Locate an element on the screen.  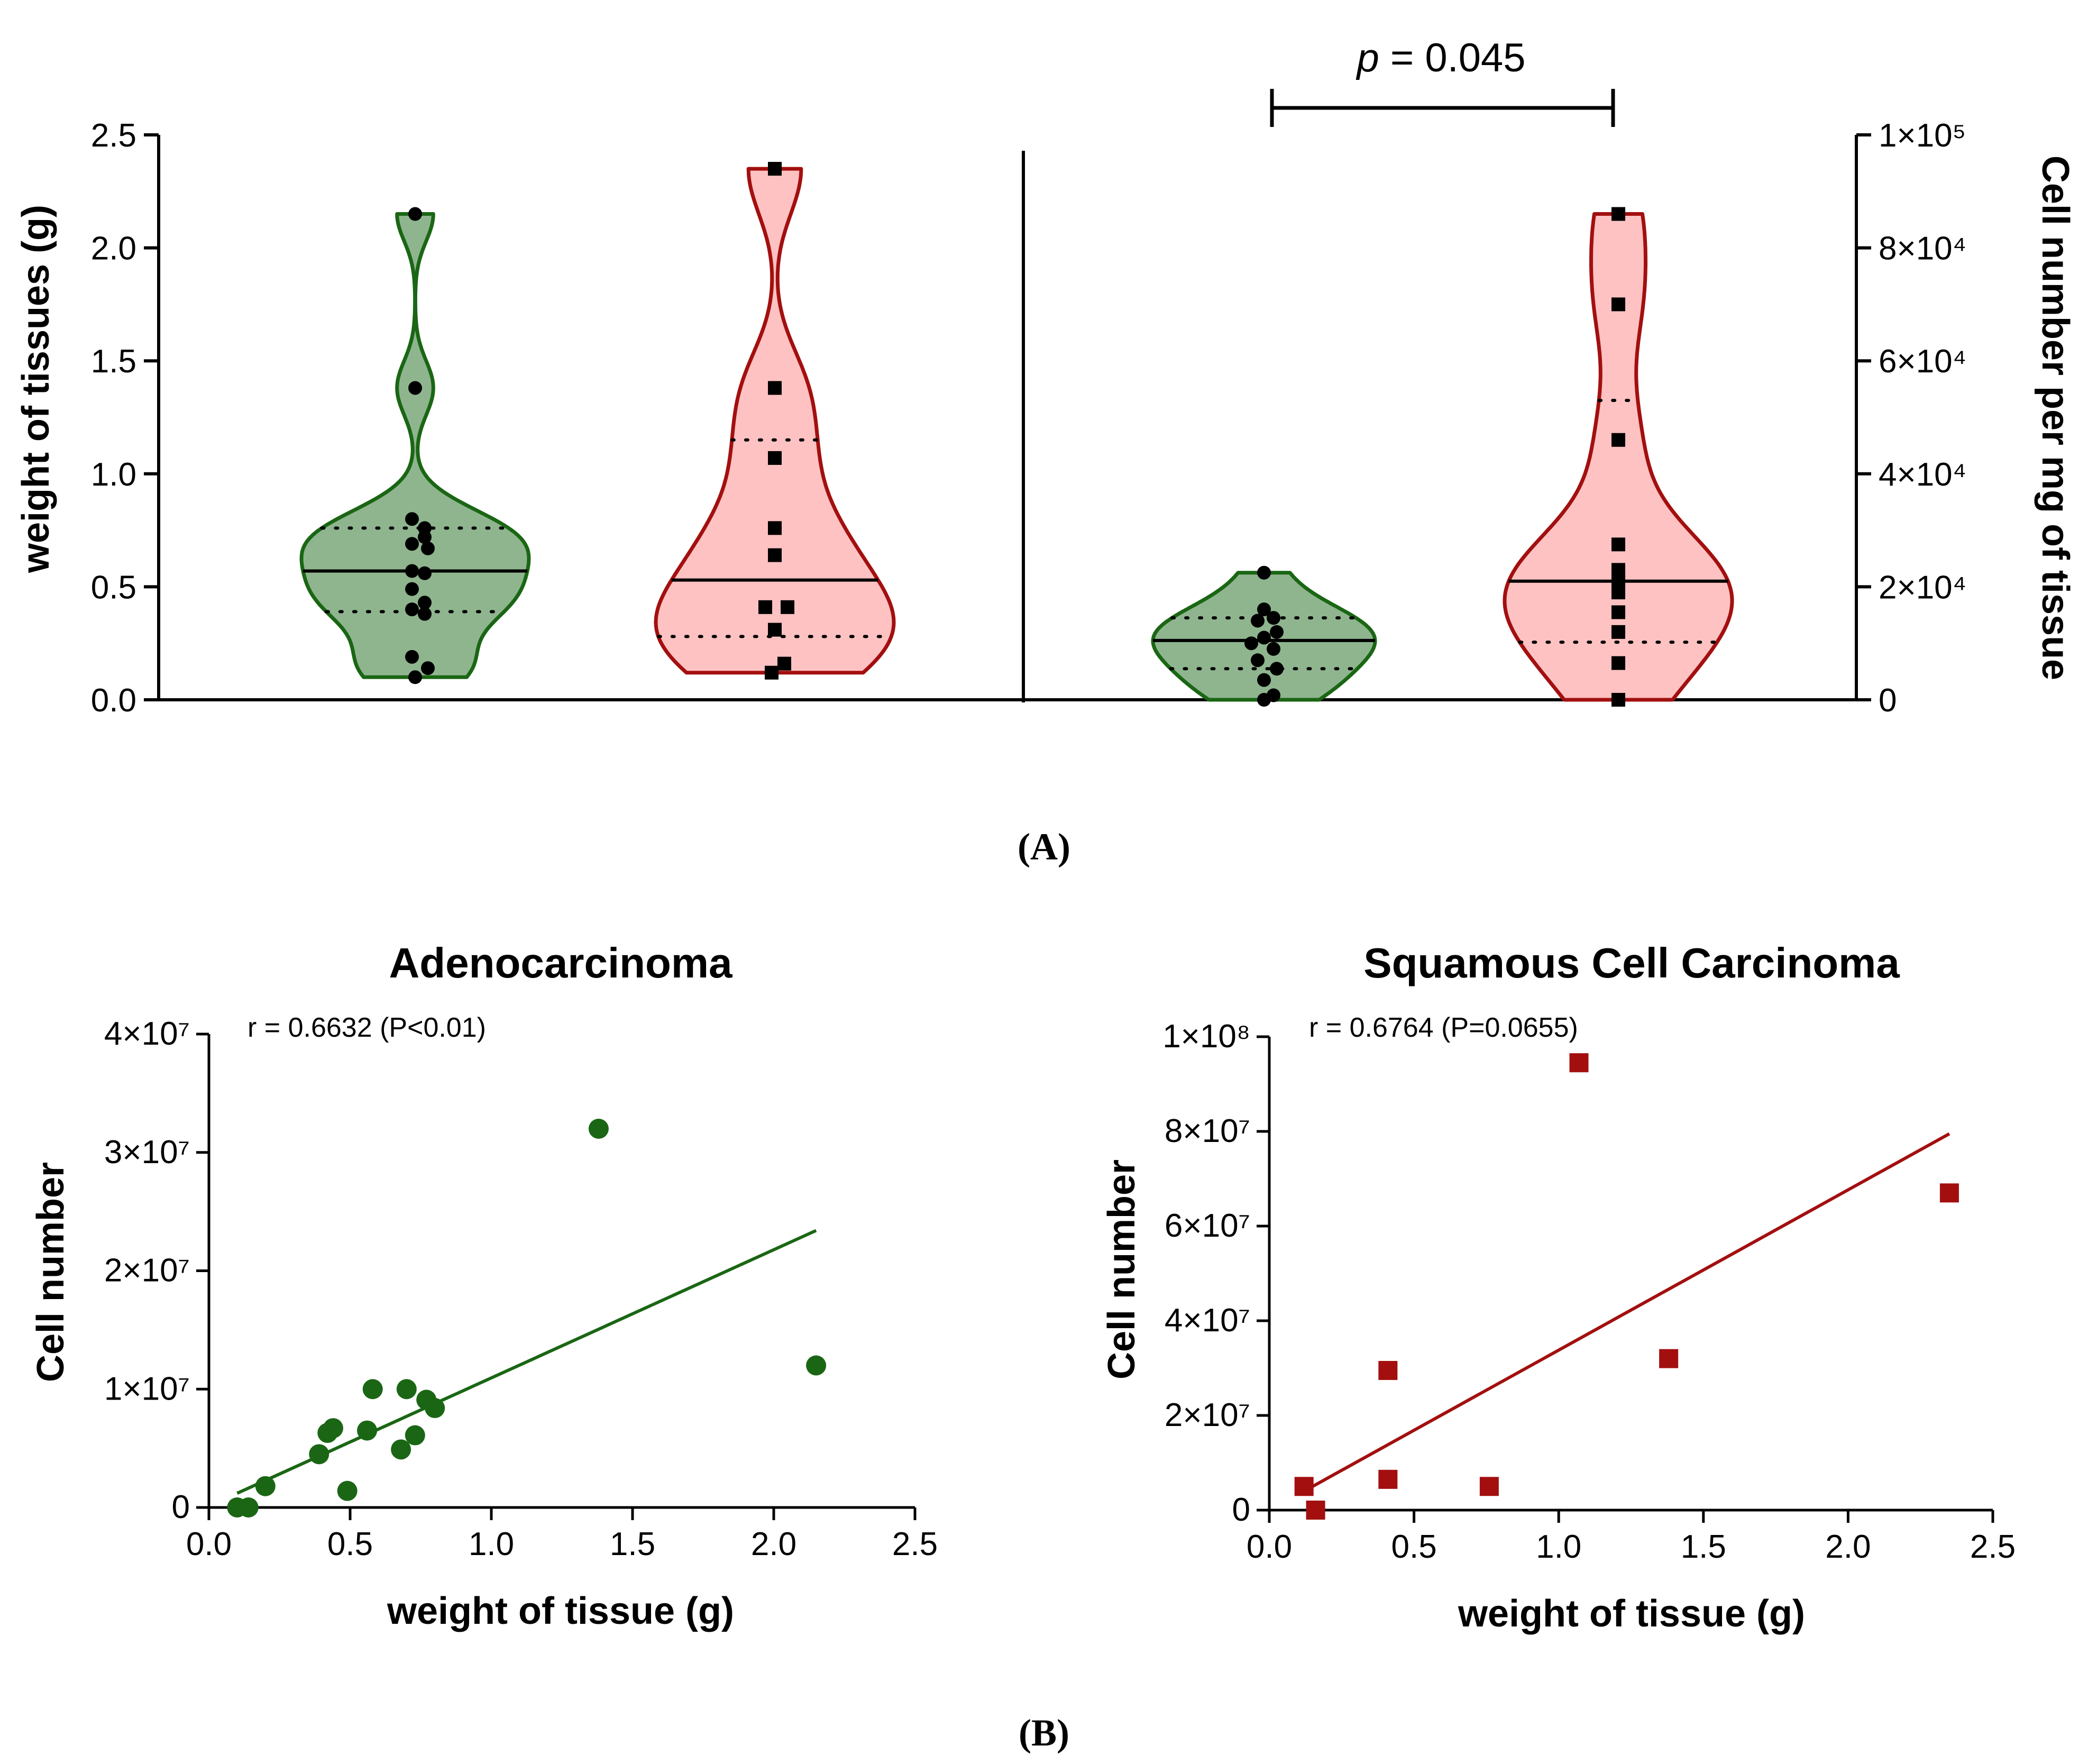
panel-b-right-ylabel: Cell number is located at coordinates (1122, 1269).